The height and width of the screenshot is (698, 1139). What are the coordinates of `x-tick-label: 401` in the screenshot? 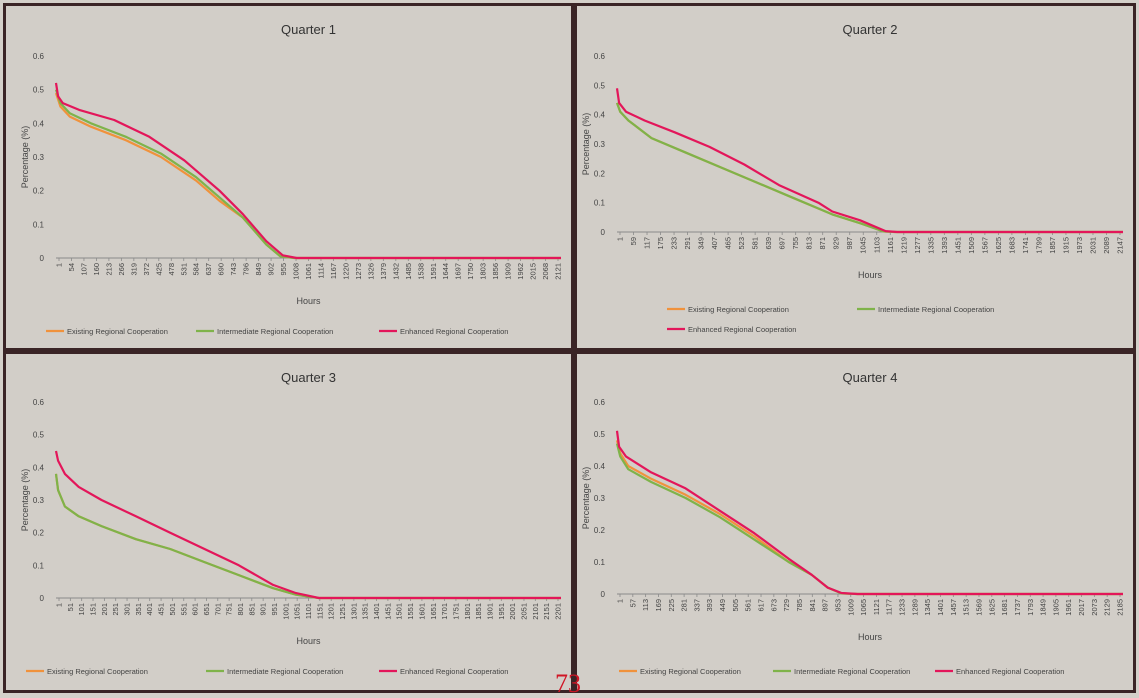 It's located at (149, 609).